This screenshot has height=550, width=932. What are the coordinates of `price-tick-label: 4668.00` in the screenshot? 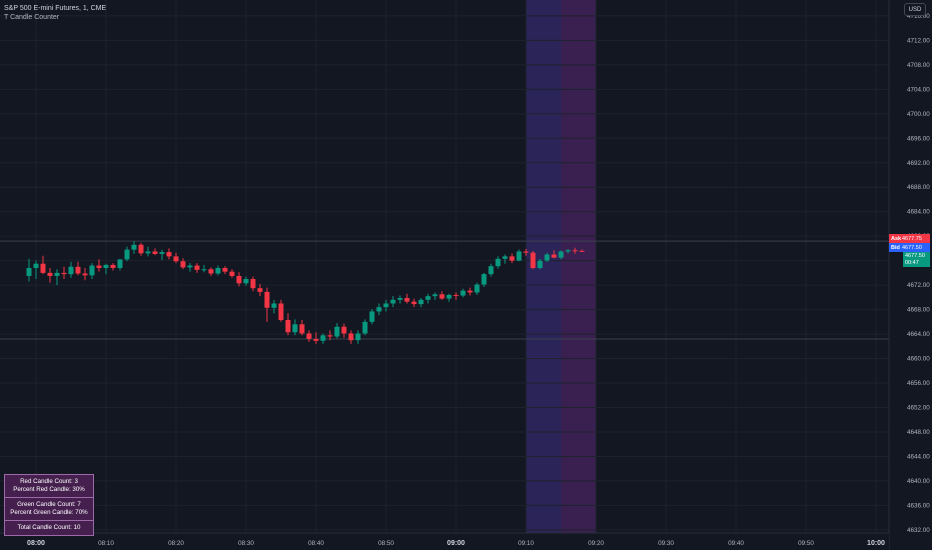 It's located at (918, 310).